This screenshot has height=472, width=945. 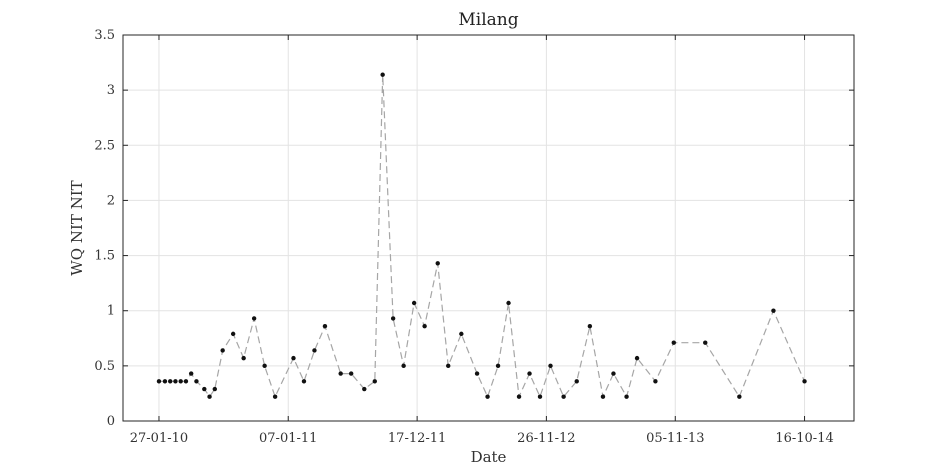 What do you see at coordinates (111, 311) in the screenshot?
I see `y-tick-label: 1` at bounding box center [111, 311].